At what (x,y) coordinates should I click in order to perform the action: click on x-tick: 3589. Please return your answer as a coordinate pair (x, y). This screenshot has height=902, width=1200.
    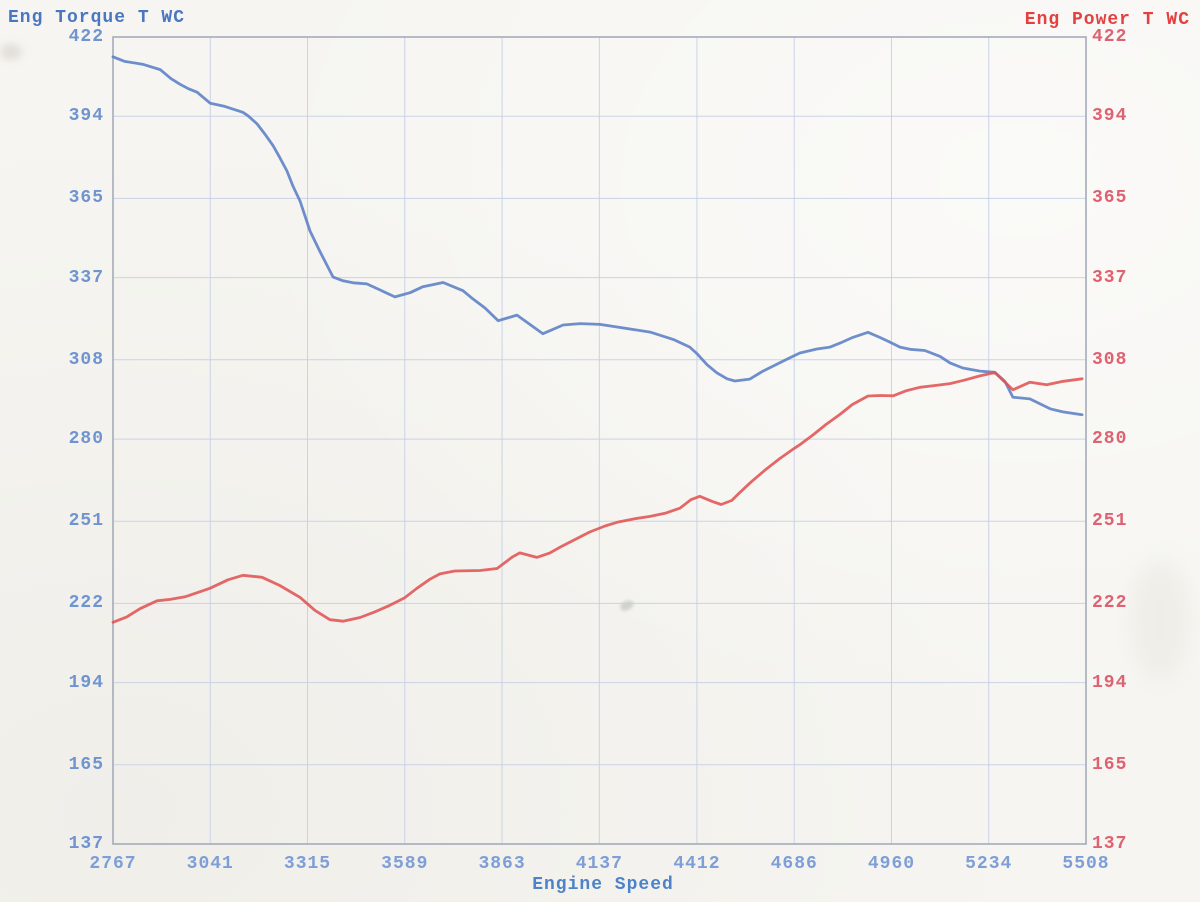
    Looking at the image, I should click on (405, 864).